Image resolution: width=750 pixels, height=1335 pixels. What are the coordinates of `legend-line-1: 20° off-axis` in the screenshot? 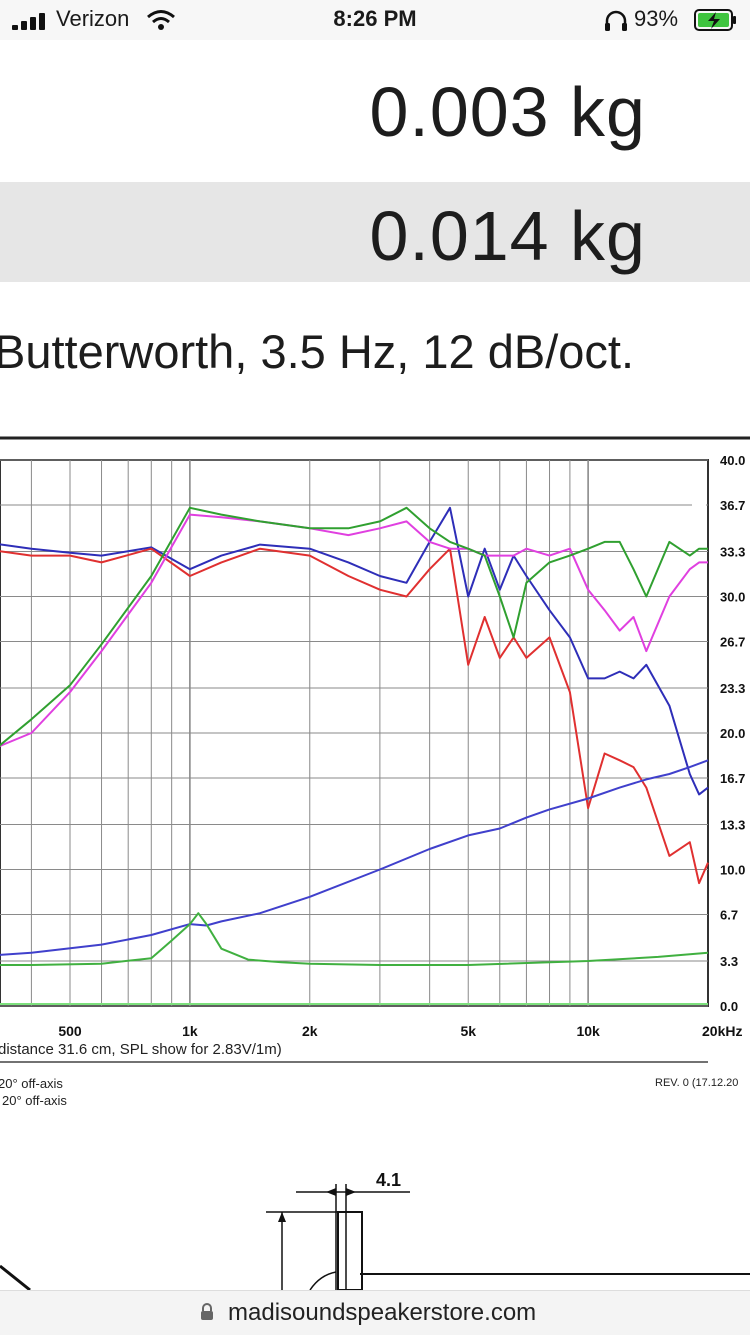 It's located at (31, 1083).